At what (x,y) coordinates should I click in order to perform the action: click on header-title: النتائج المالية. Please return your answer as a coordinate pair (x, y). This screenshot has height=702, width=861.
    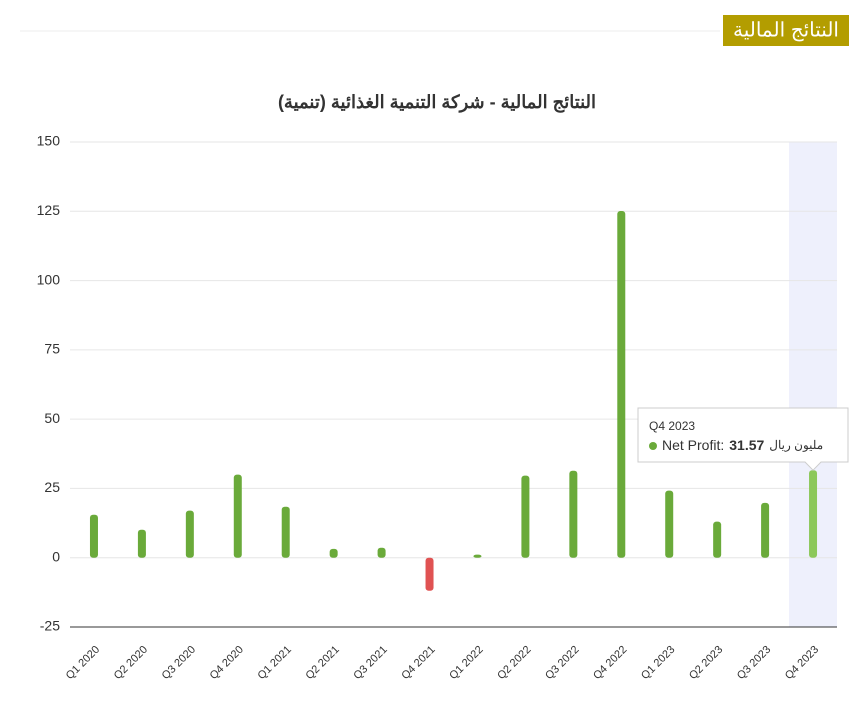
    Looking at the image, I should click on (786, 30).